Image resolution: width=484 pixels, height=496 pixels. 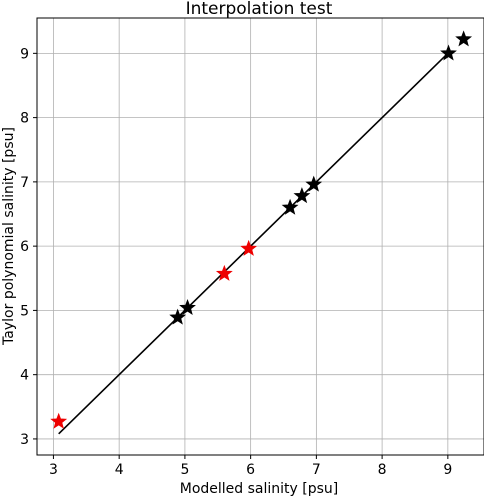 I want to click on x-axis-ticks: 3 4 5 6 7 8 9, so click(x=250, y=466).